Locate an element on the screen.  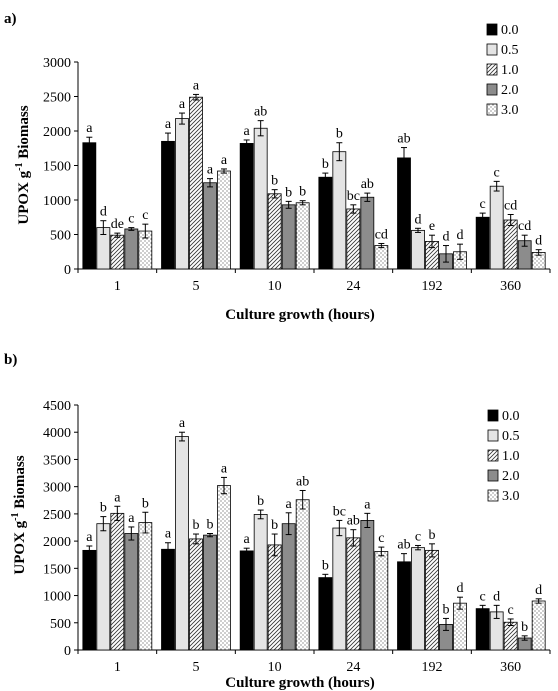
bar-3-0-h192 is located at coordinates (460, 626).